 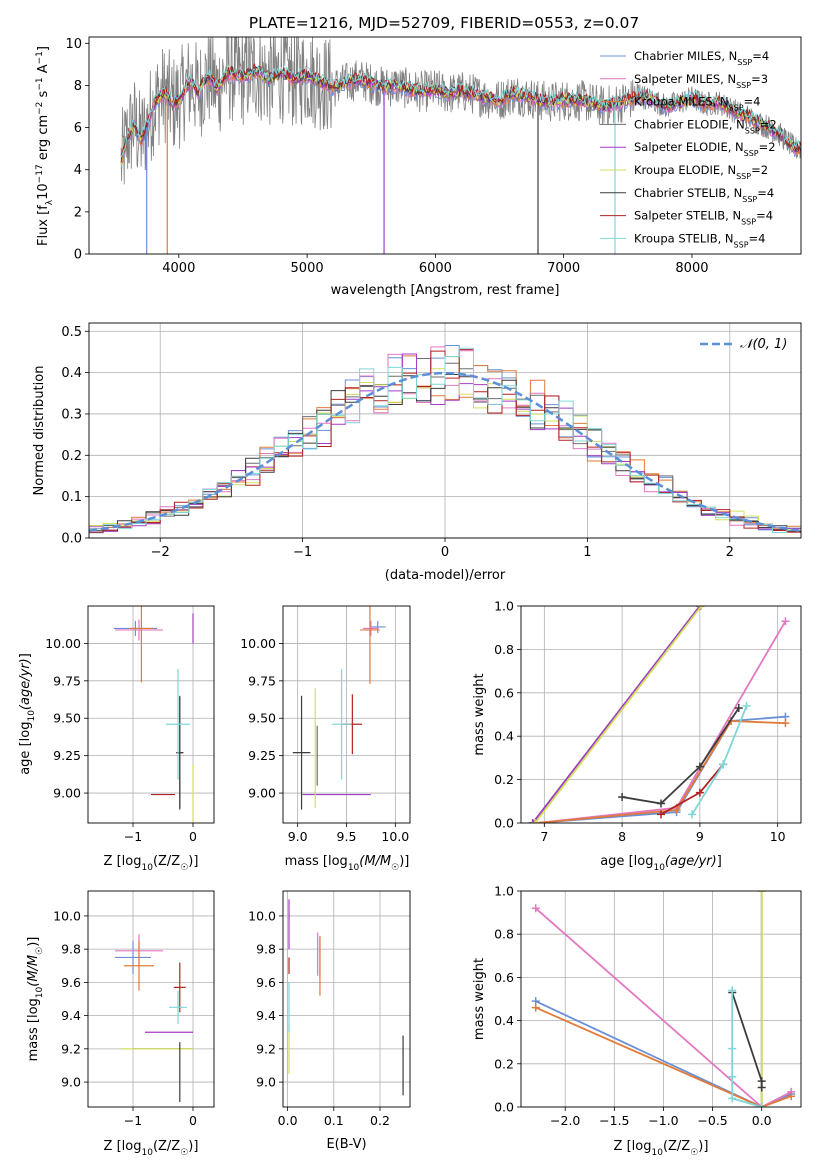 I want to click on x-tick-label: 0, so click(x=193, y=836).